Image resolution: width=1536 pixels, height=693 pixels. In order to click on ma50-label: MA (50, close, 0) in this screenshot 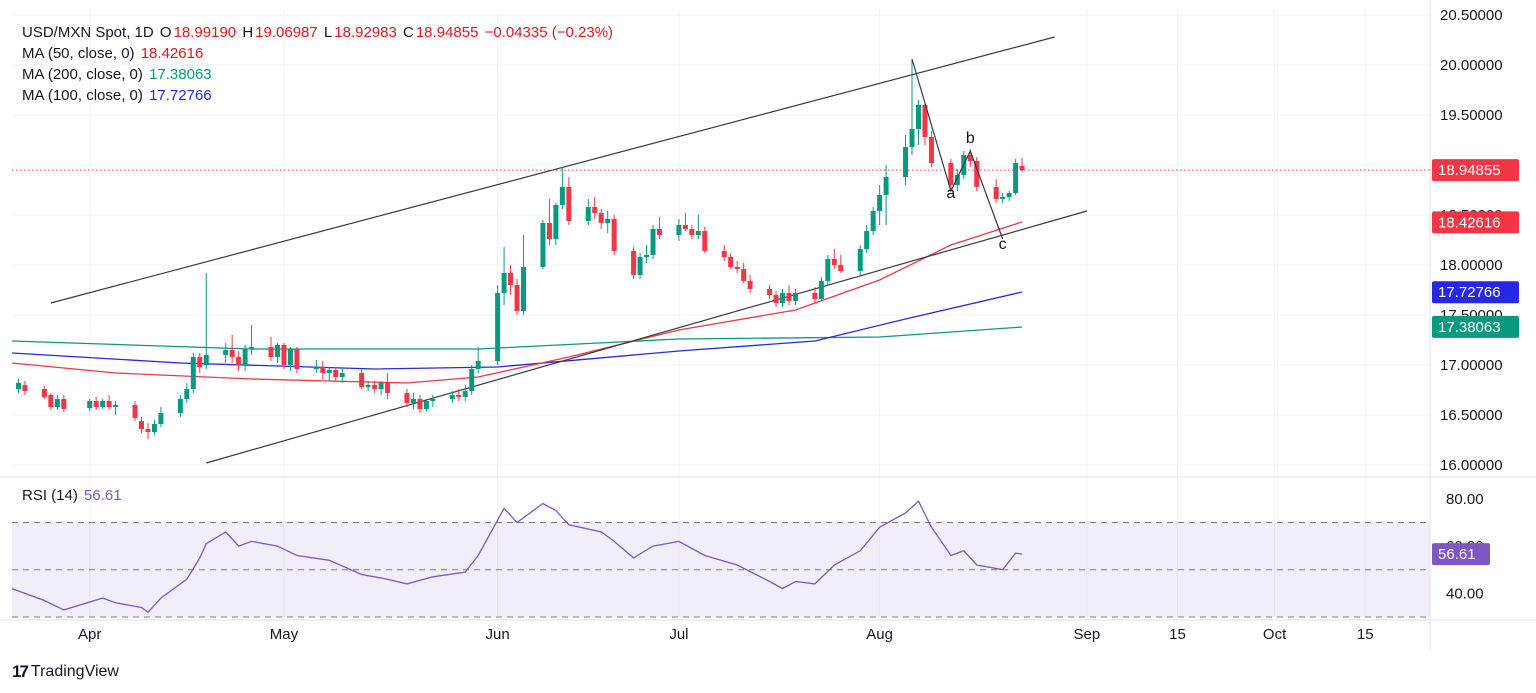, I will do `click(78, 53)`.